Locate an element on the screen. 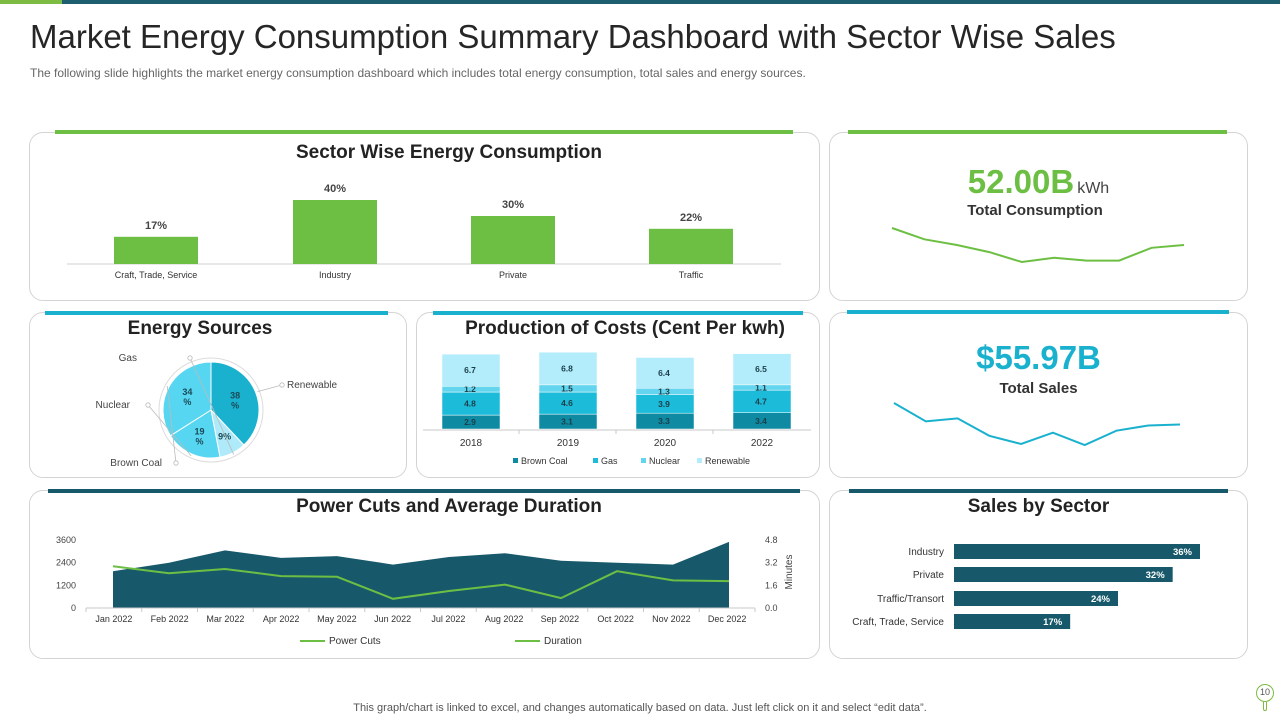 This screenshot has height=720, width=1280. slice-category-label: Nuclear is located at coordinates (113, 405).